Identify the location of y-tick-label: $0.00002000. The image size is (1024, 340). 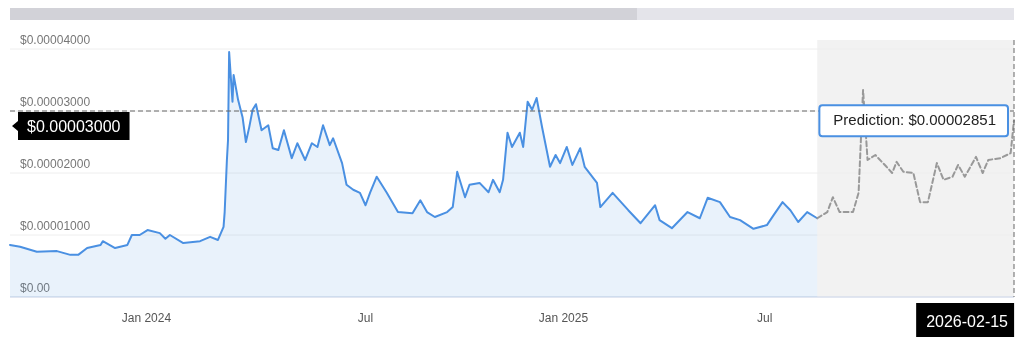
(55, 164).